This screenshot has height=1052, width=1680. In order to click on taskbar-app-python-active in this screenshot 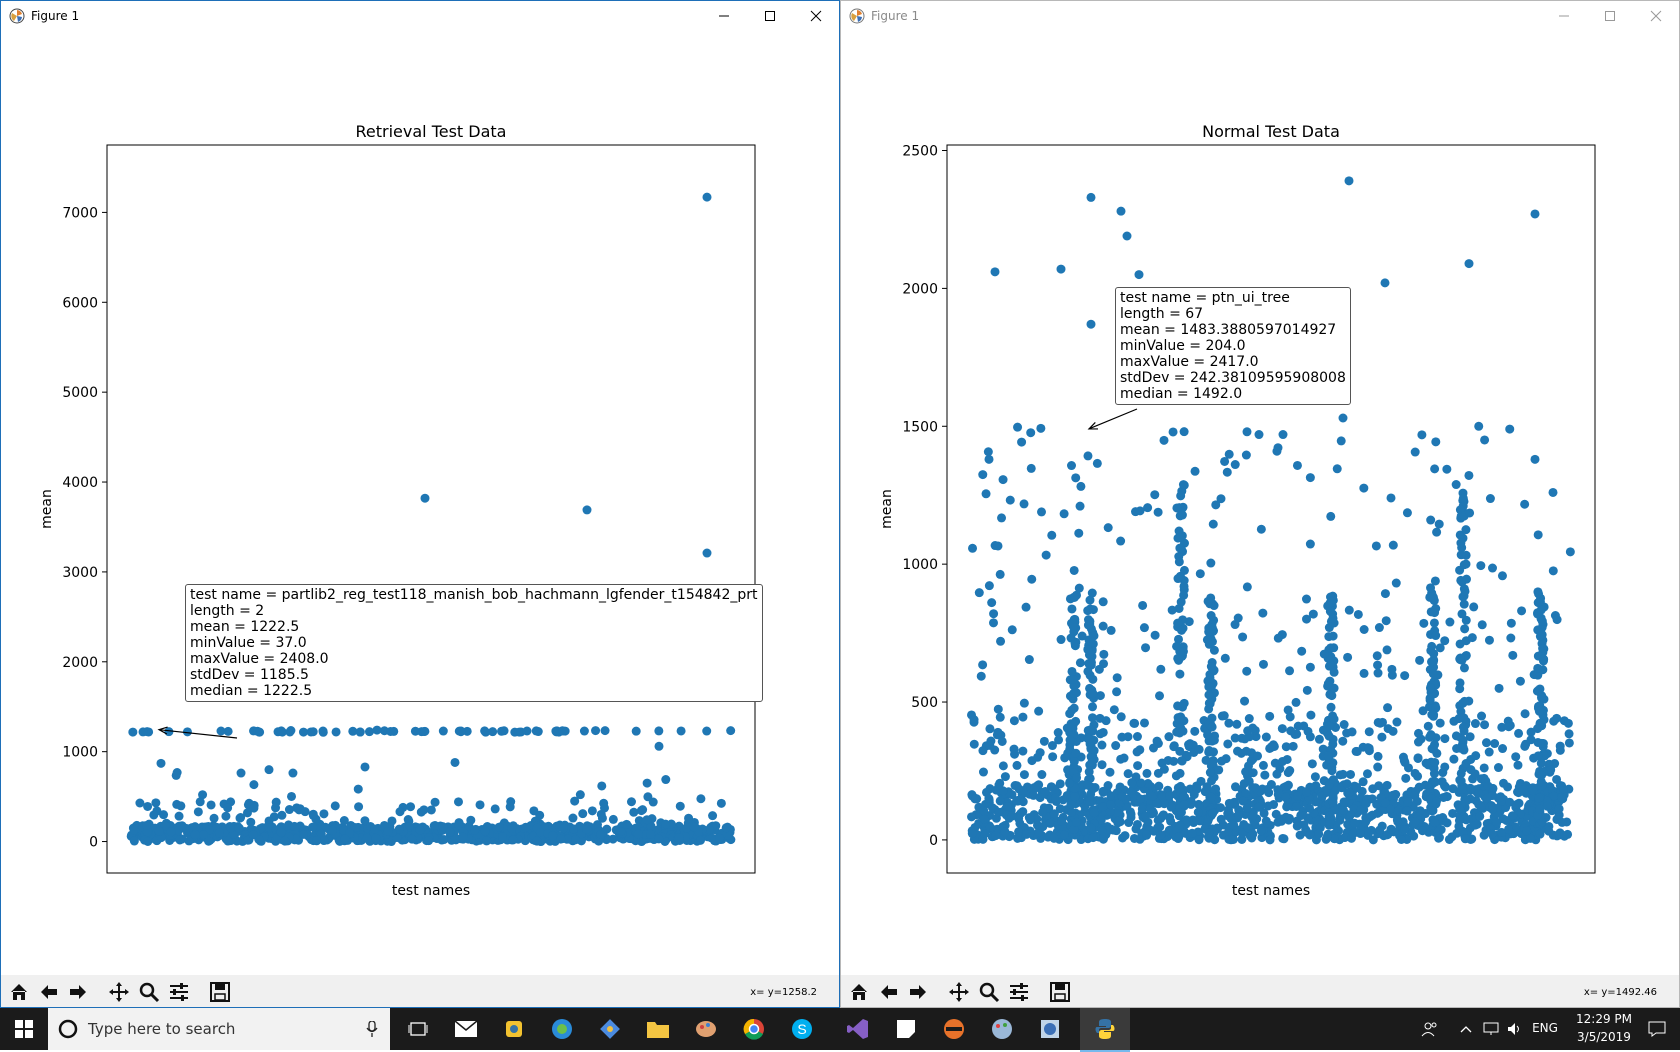, I will do `click(1105, 1030)`.